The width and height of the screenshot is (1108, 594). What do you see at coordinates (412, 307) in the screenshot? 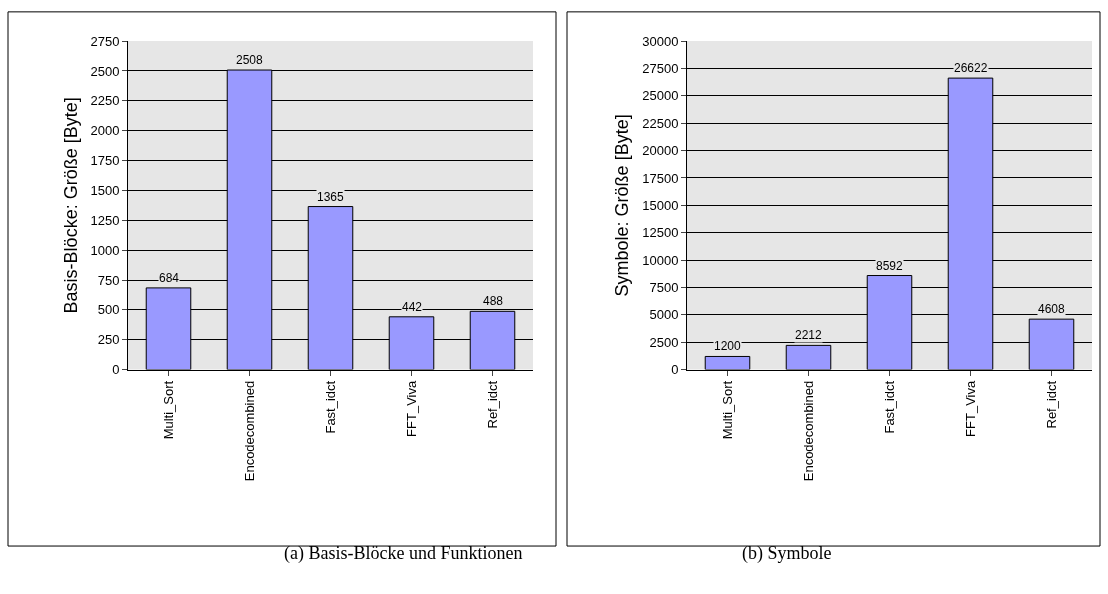
I see `data-label: 442` at bounding box center [412, 307].